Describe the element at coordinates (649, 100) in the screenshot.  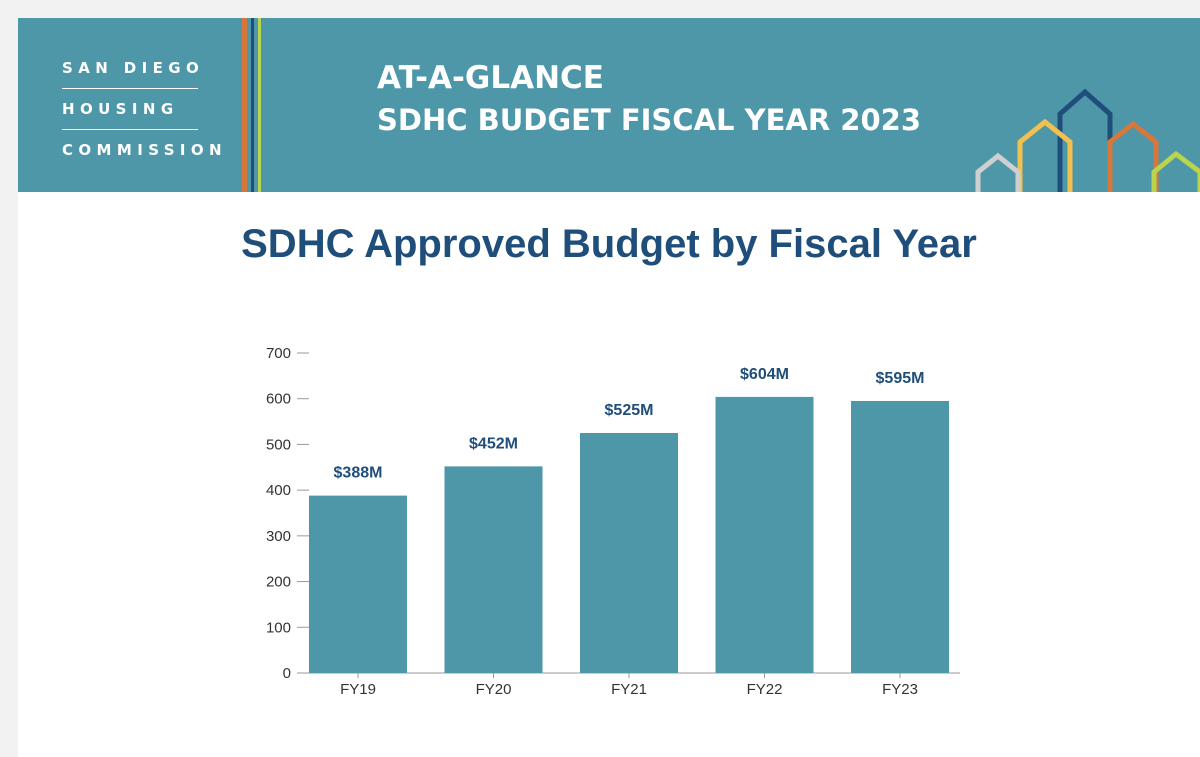
I see `banner-title: AT-A-GLANCE SDHC BUDGET FISCAL YEAR 2023` at that location.